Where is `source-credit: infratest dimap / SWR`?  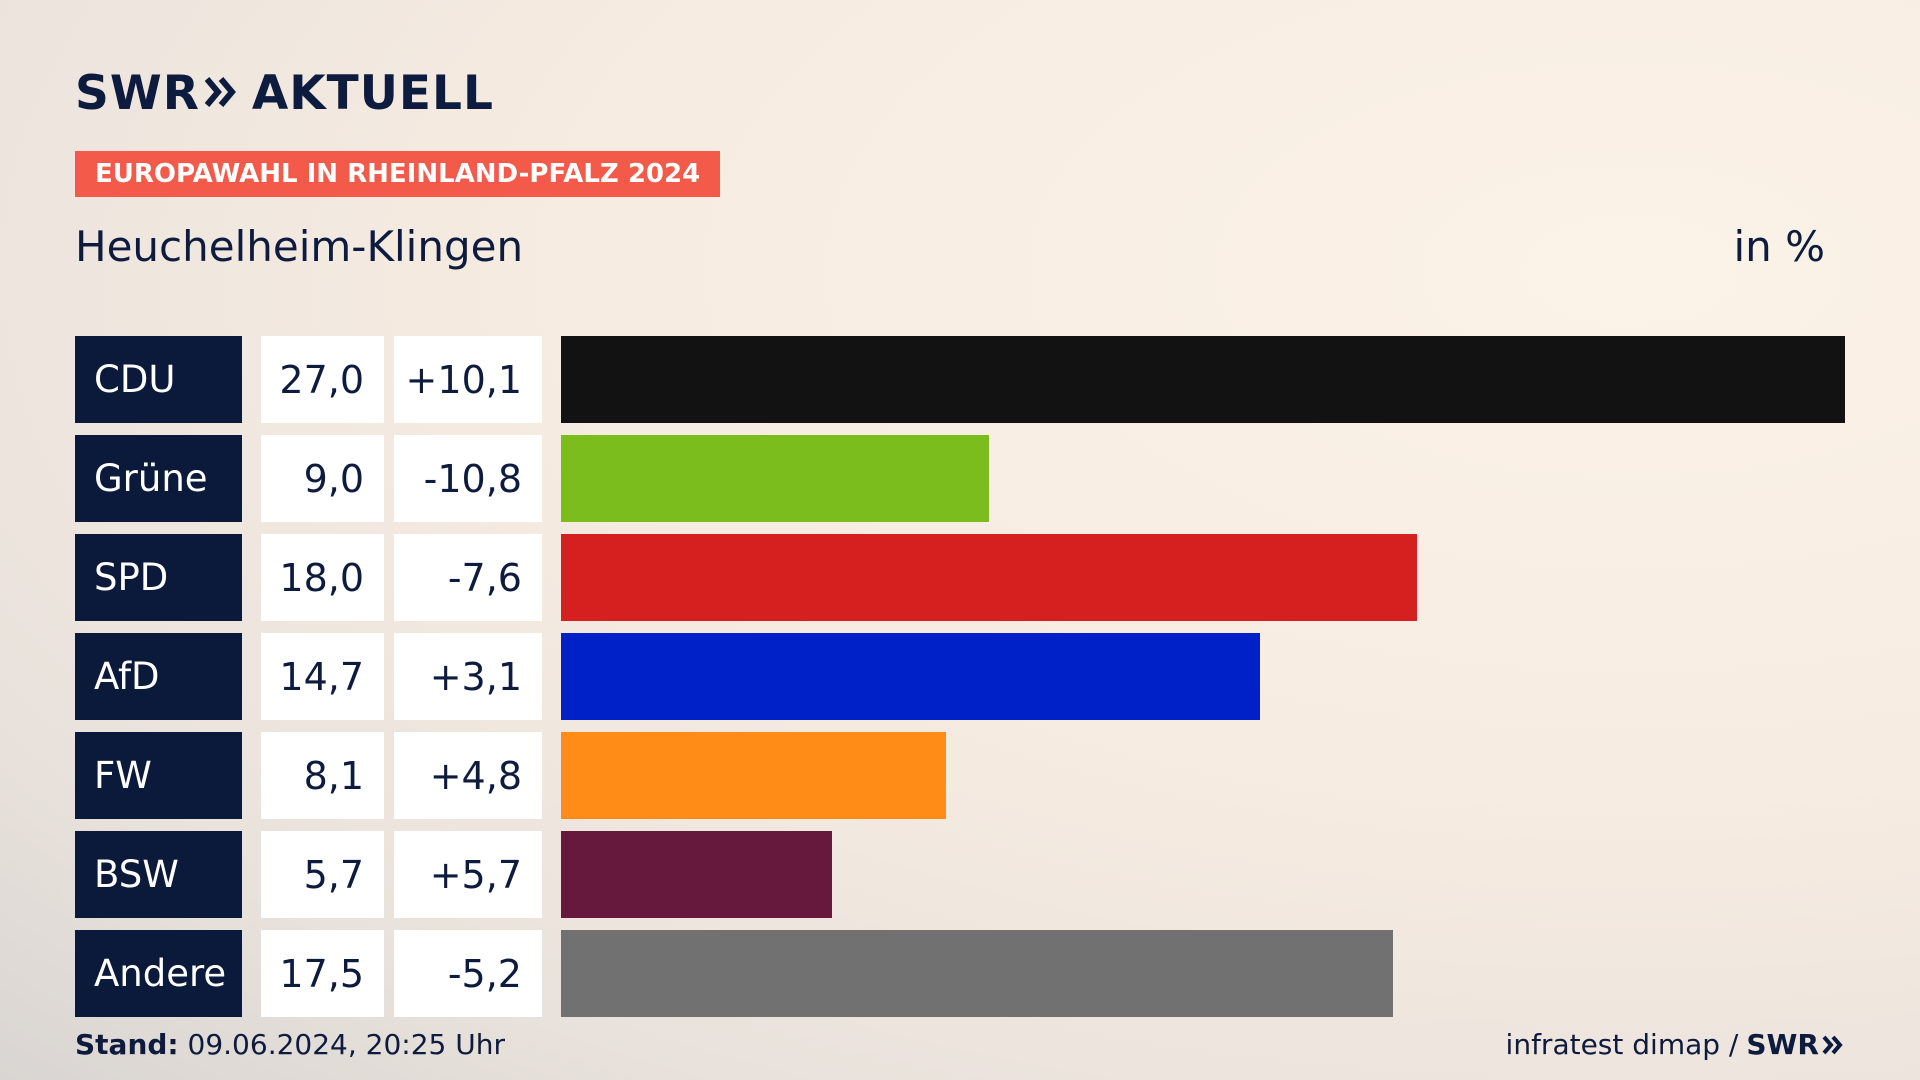
source-credit: infratest dimap / SWR is located at coordinates (1675, 1044).